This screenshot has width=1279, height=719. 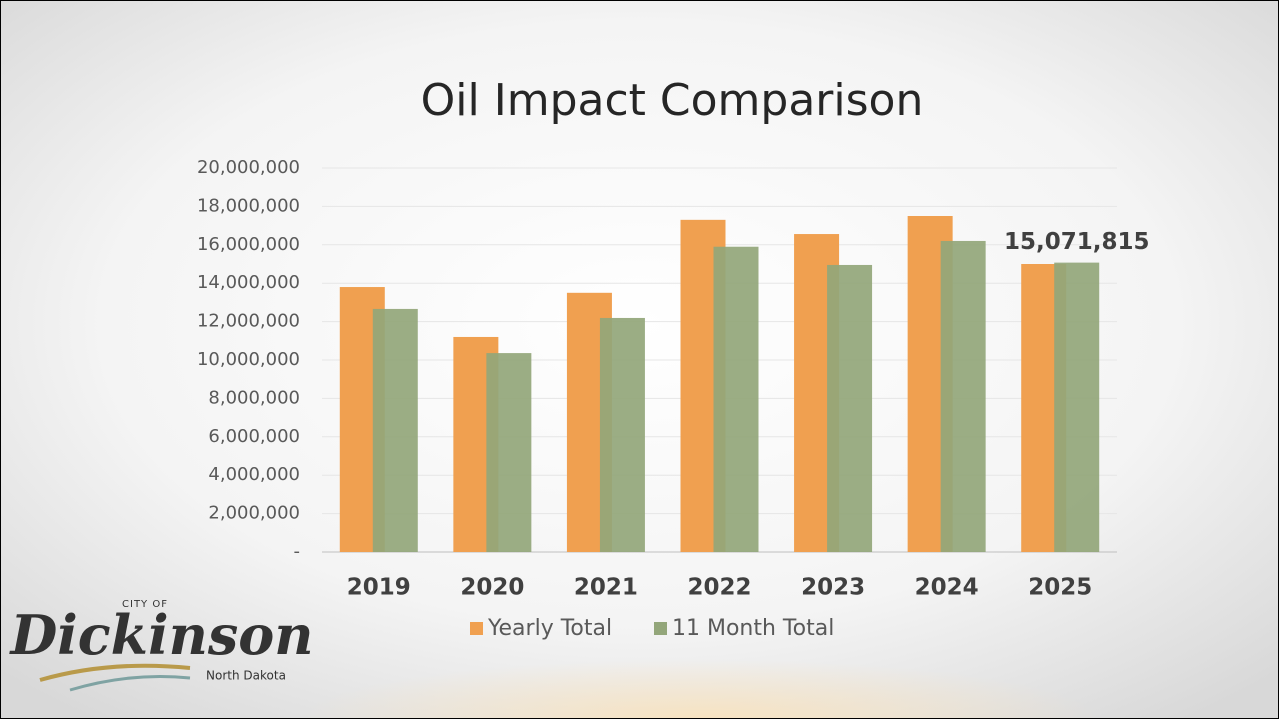 I want to click on y-tick-label: 10,000,000, so click(x=248, y=359).